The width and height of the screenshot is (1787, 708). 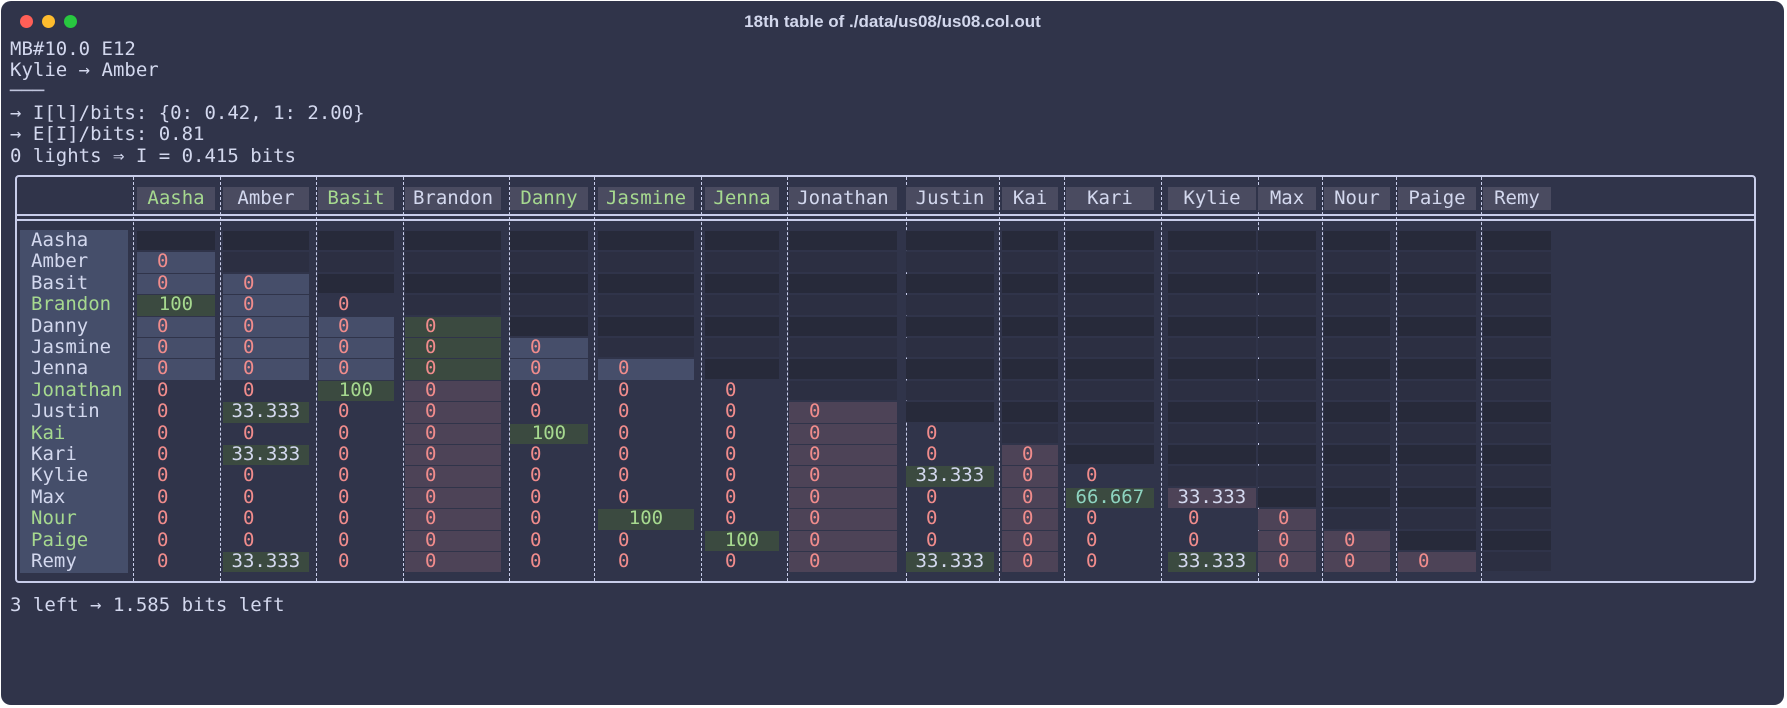 What do you see at coordinates (48, 432) in the screenshot?
I see `row-label-kai: Kai` at bounding box center [48, 432].